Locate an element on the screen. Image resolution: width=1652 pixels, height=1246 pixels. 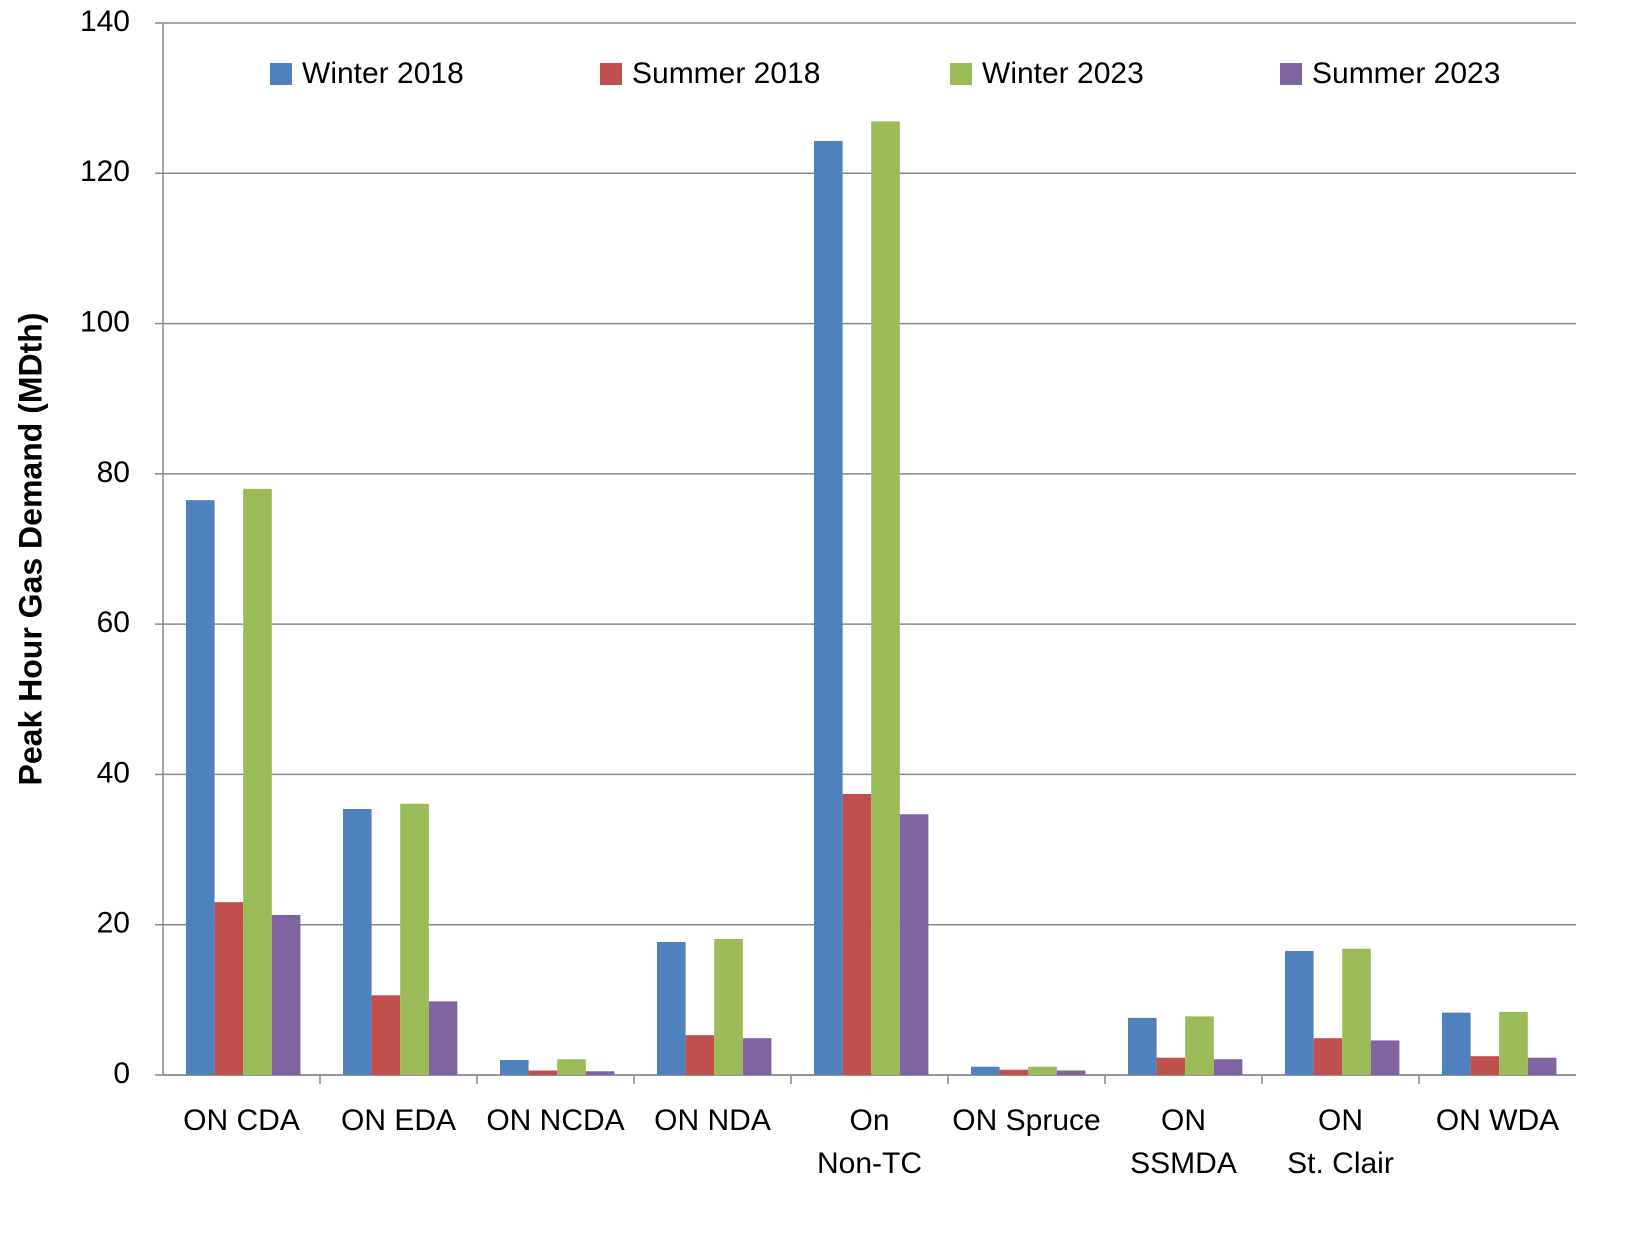
x-tick-label: SSMDA is located at coordinates (1183, 1163).